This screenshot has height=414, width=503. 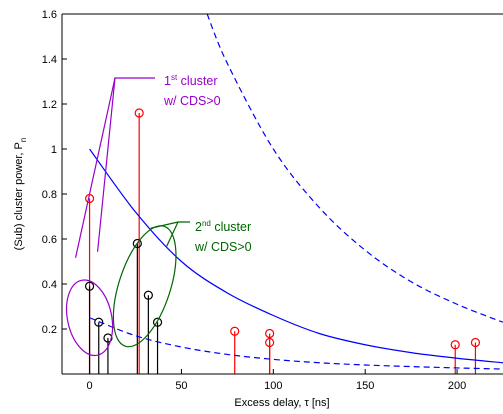 I want to click on y-tick-label: 1.6, so click(x=49, y=15).